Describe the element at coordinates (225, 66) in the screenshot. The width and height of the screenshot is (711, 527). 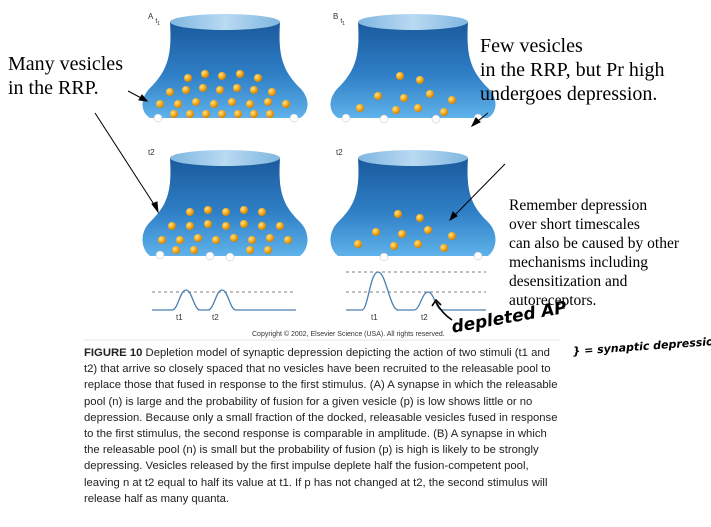
I see `terminal-a-t1` at that location.